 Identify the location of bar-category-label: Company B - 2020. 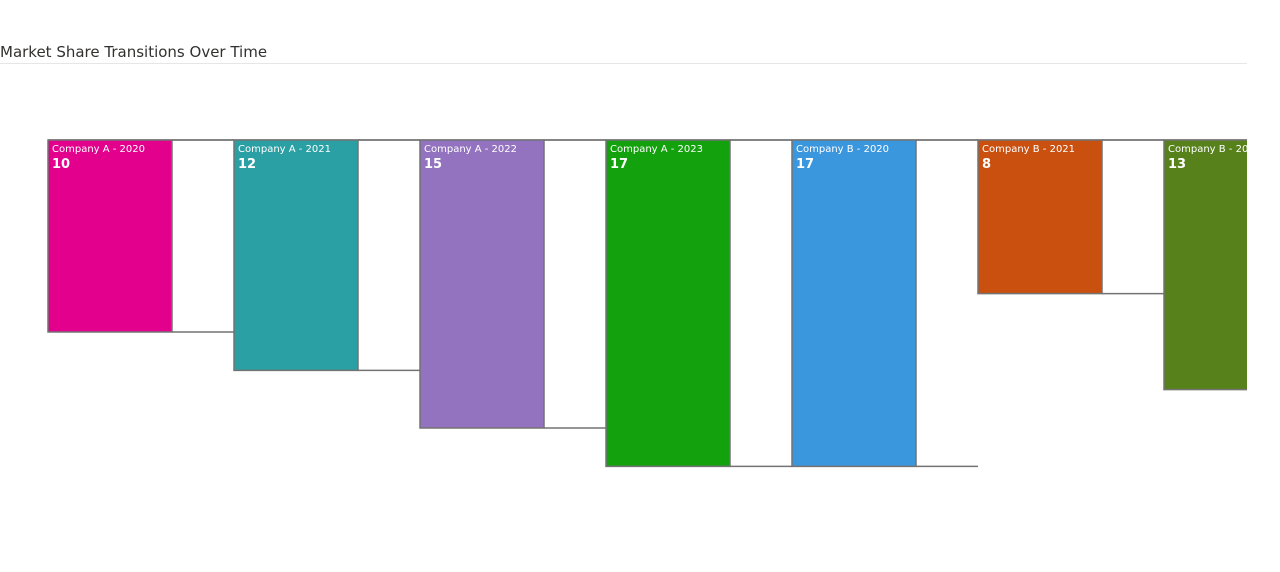
(842, 149).